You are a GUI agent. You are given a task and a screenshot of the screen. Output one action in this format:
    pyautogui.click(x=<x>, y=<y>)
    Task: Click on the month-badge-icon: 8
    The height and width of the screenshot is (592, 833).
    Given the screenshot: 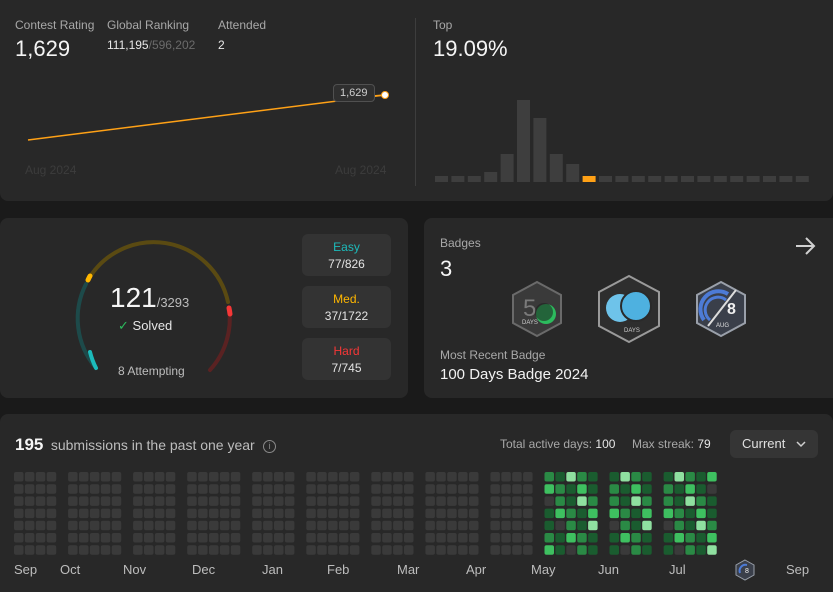 What is the action you would take?
    pyautogui.click(x=745, y=570)
    